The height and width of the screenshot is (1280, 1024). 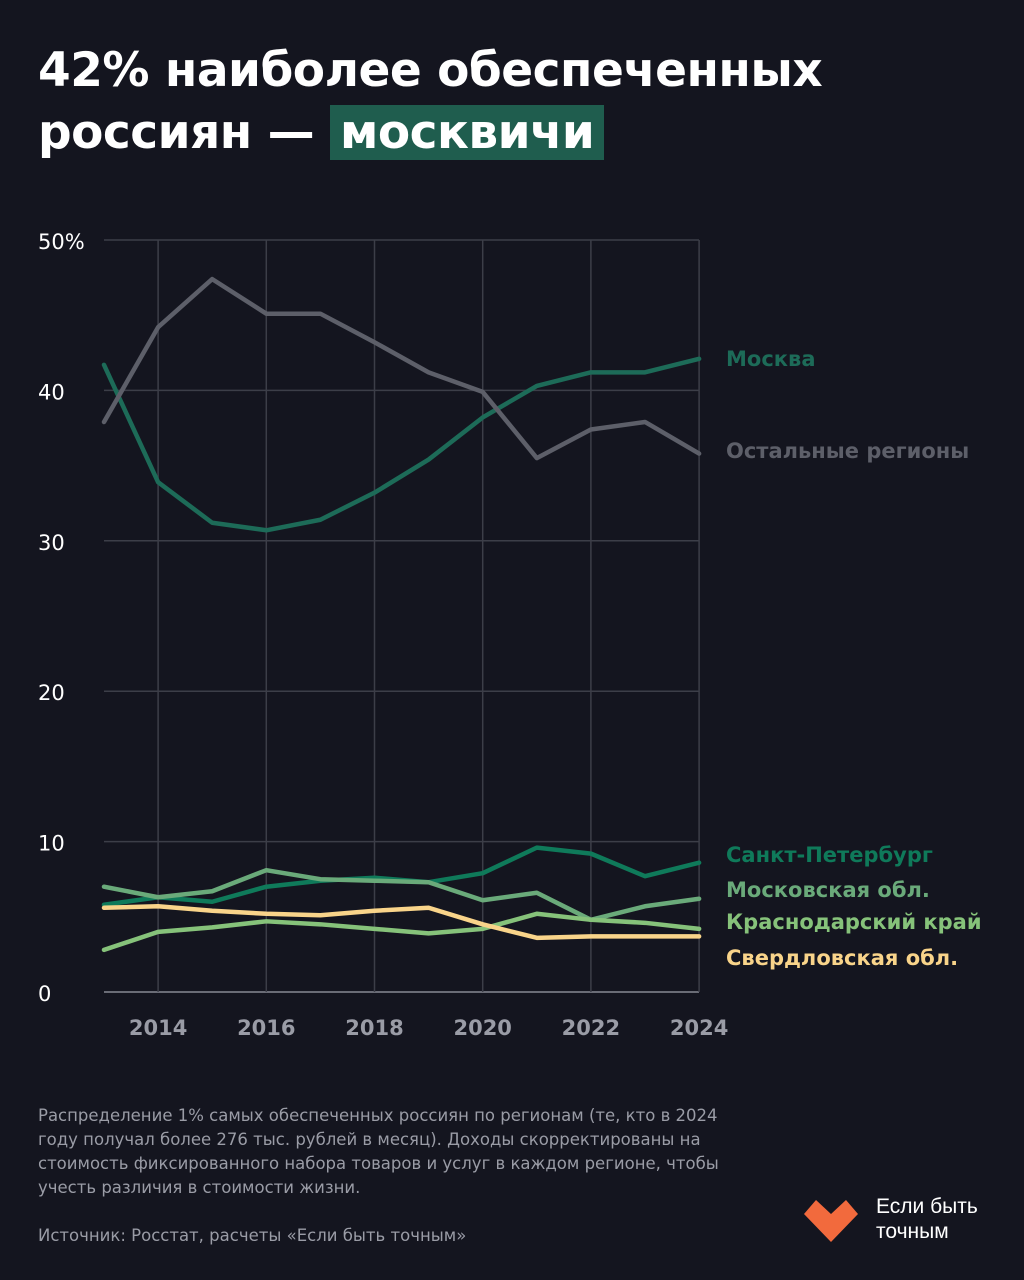 I want to click on y-tick-label: 40, so click(x=51, y=392).